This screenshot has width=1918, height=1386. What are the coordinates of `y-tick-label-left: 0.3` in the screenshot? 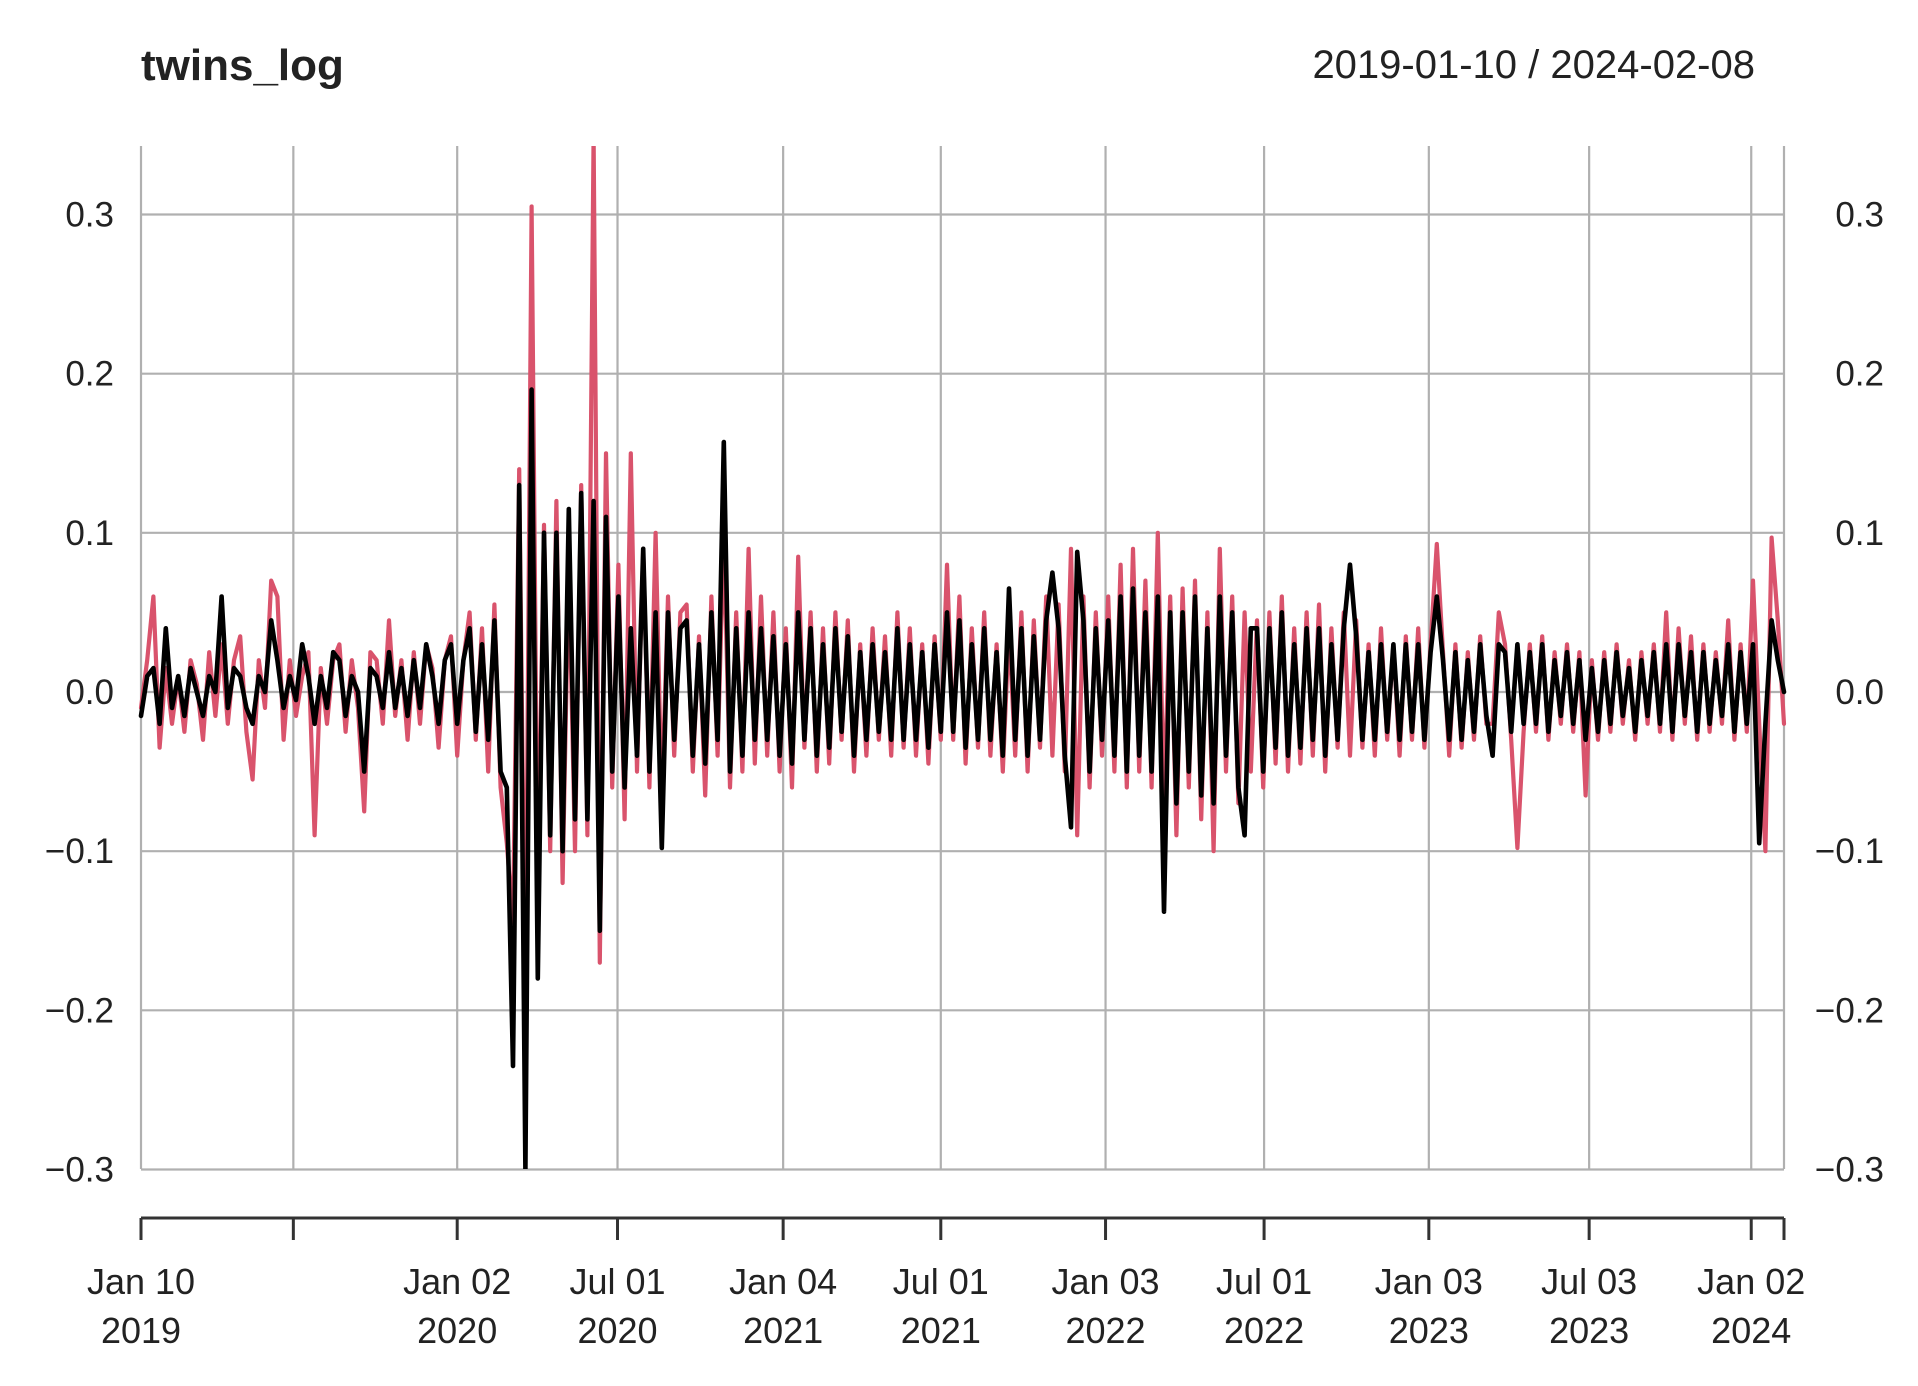 It's located at (89, 215).